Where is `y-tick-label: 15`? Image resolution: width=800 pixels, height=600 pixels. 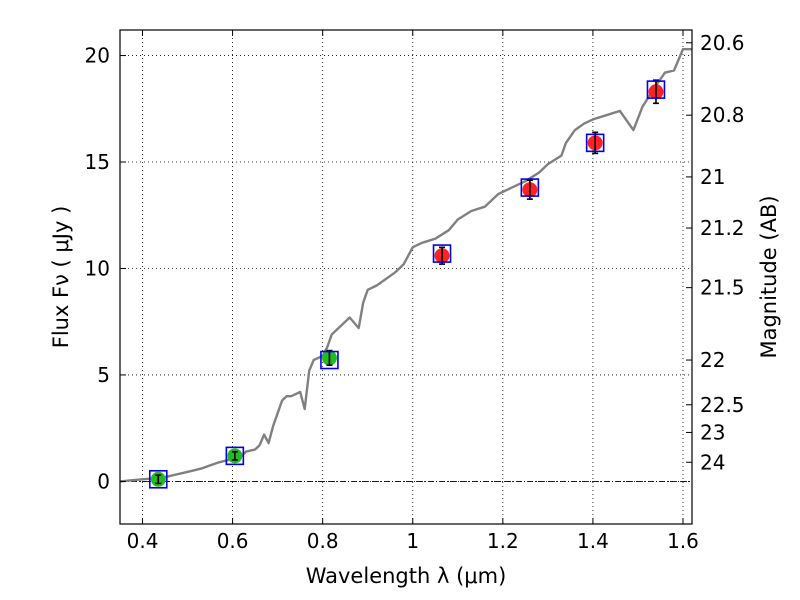 y-tick-label: 15 is located at coordinates (97, 162).